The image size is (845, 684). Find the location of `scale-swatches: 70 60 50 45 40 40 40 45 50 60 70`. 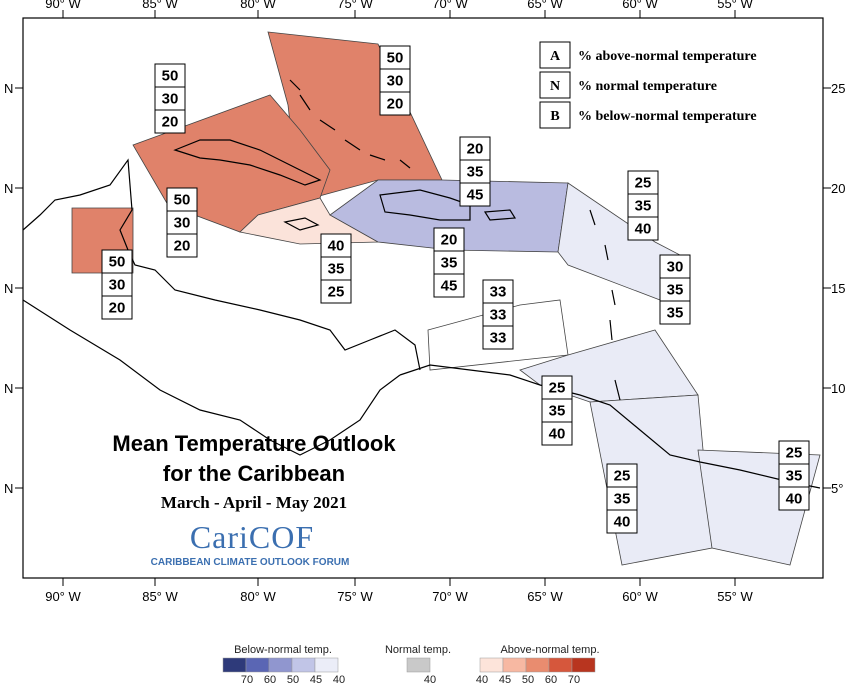

scale-swatches: 70 60 50 45 40 40 40 45 50 60 70 is located at coordinates (409, 670).